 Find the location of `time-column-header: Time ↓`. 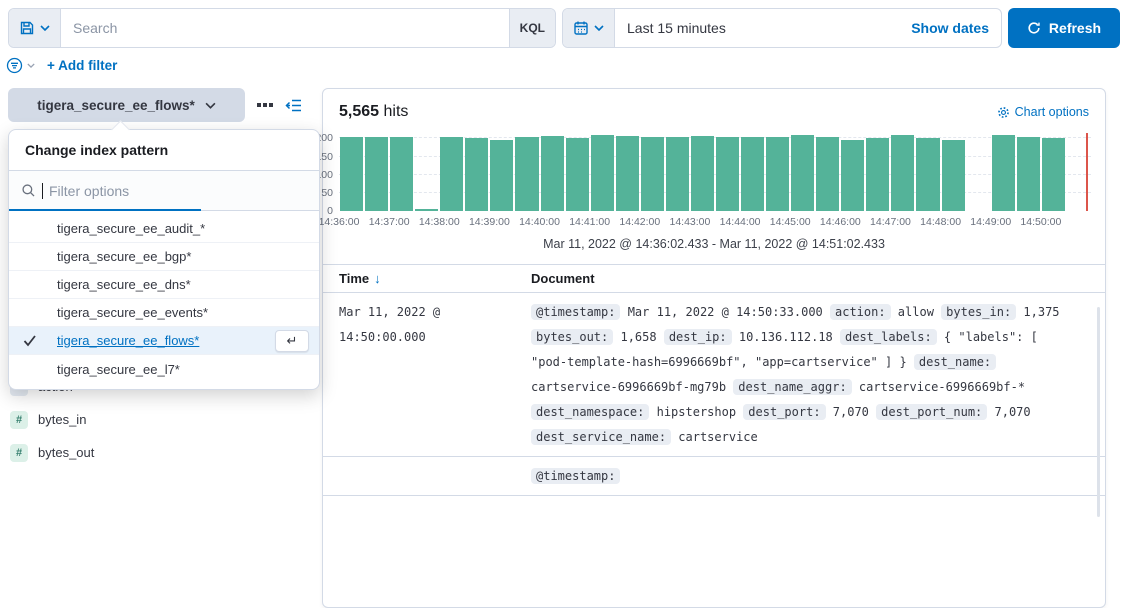

time-column-header: Time ↓ is located at coordinates (435, 278).